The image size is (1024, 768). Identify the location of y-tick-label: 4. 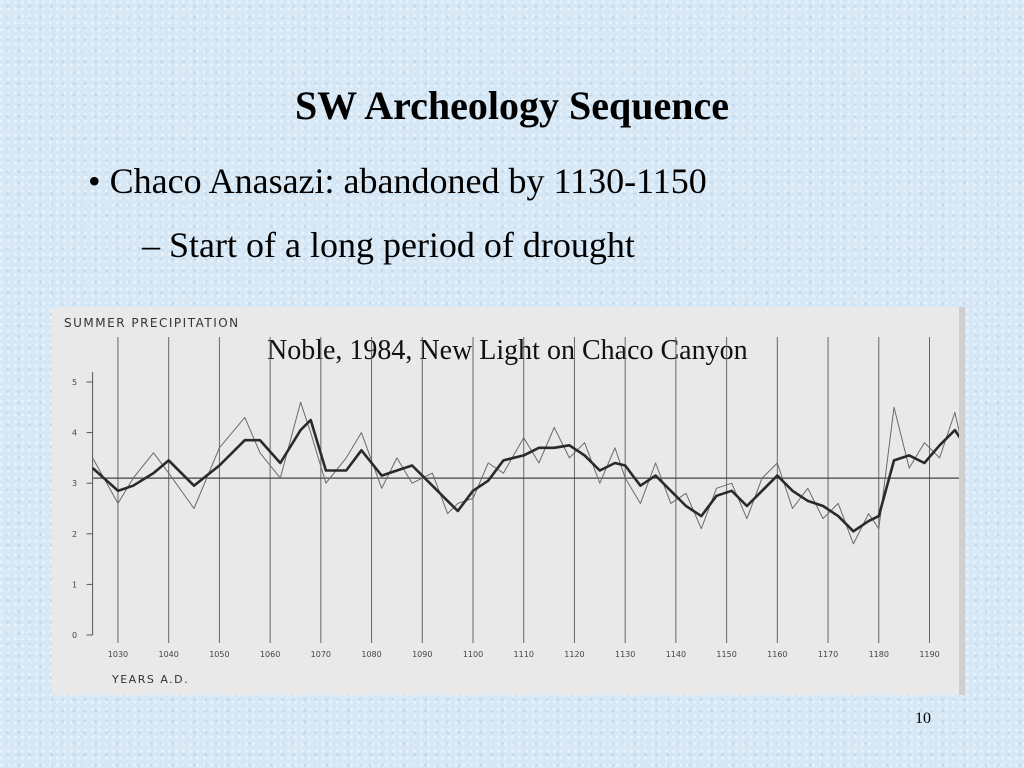
(74, 433).